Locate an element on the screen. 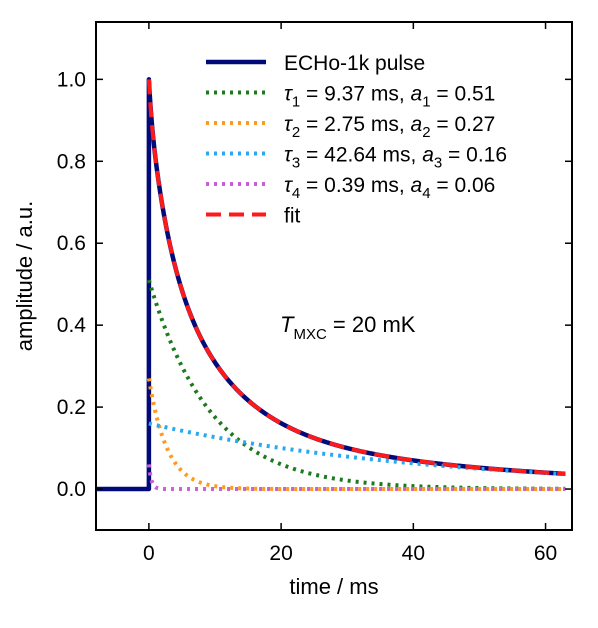 Image resolution: width=598 pixels, height=628 pixels. x-tick-label: 0 is located at coordinates (149, 553).